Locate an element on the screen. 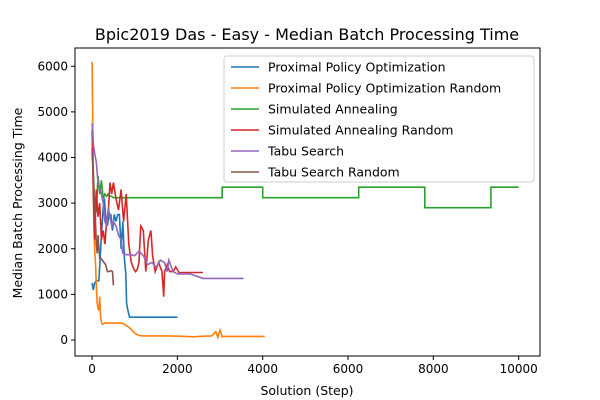  x-tick-label: 4000 is located at coordinates (262, 369).